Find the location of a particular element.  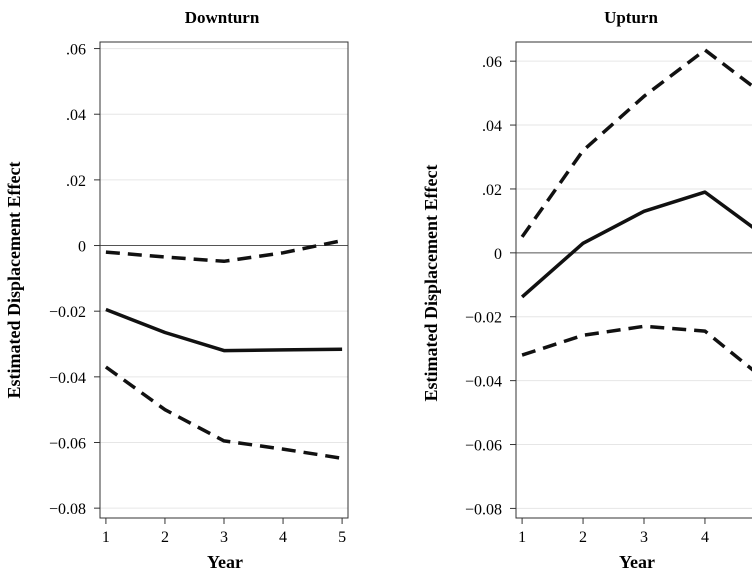

panel-title: Upturn is located at coordinates (631, 17).